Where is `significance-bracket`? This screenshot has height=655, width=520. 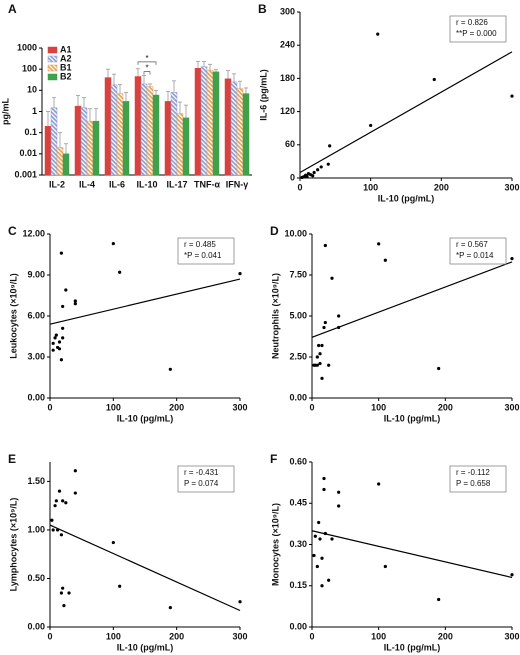
significance-bracket is located at coordinates (147, 63).